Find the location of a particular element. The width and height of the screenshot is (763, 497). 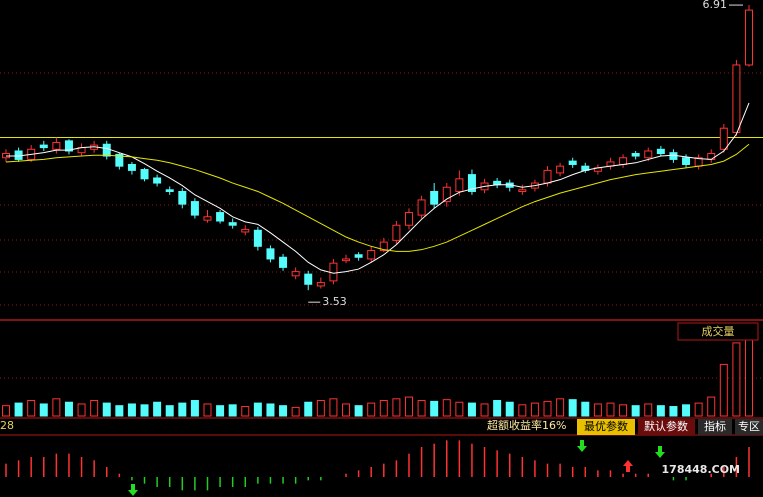

button: 默认参数 is located at coordinates (666, 426).